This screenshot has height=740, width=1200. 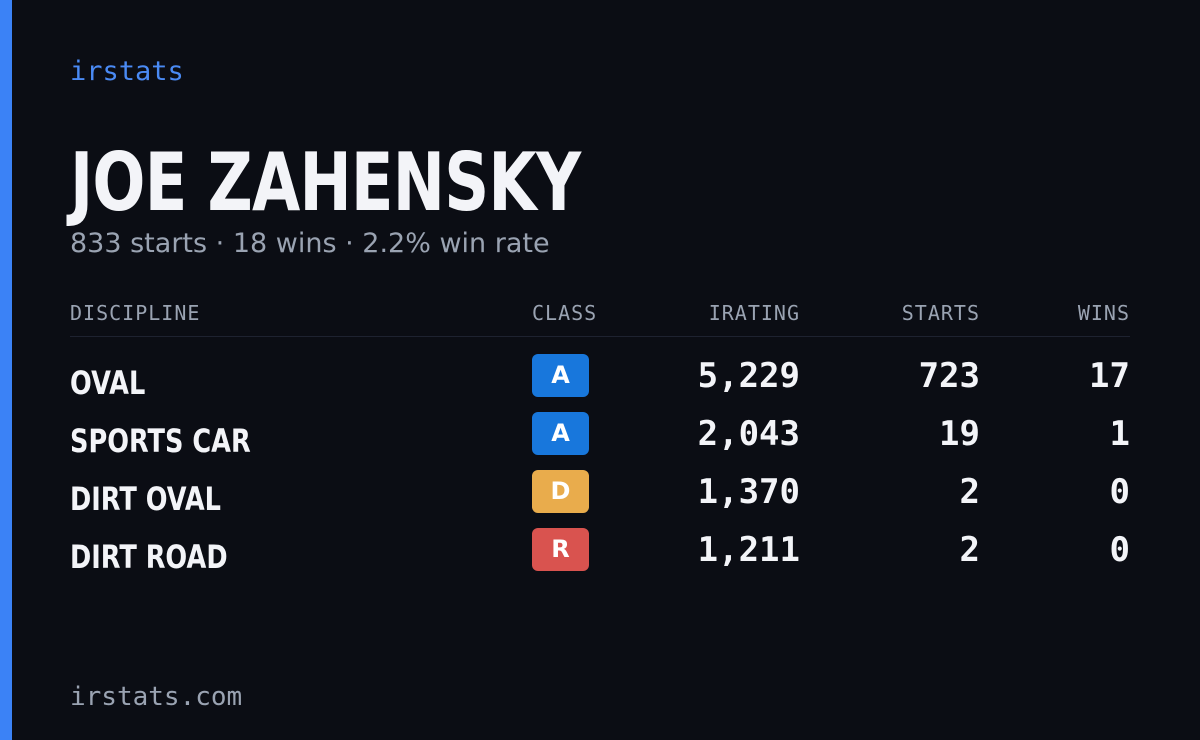 What do you see at coordinates (748, 434) in the screenshot?
I see `irating: 2,043` at bounding box center [748, 434].